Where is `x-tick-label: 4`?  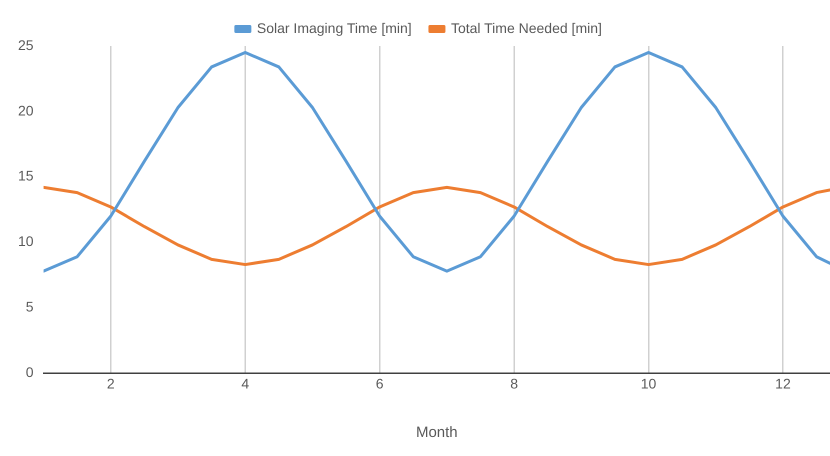
x-tick-label: 4 is located at coordinates (245, 383).